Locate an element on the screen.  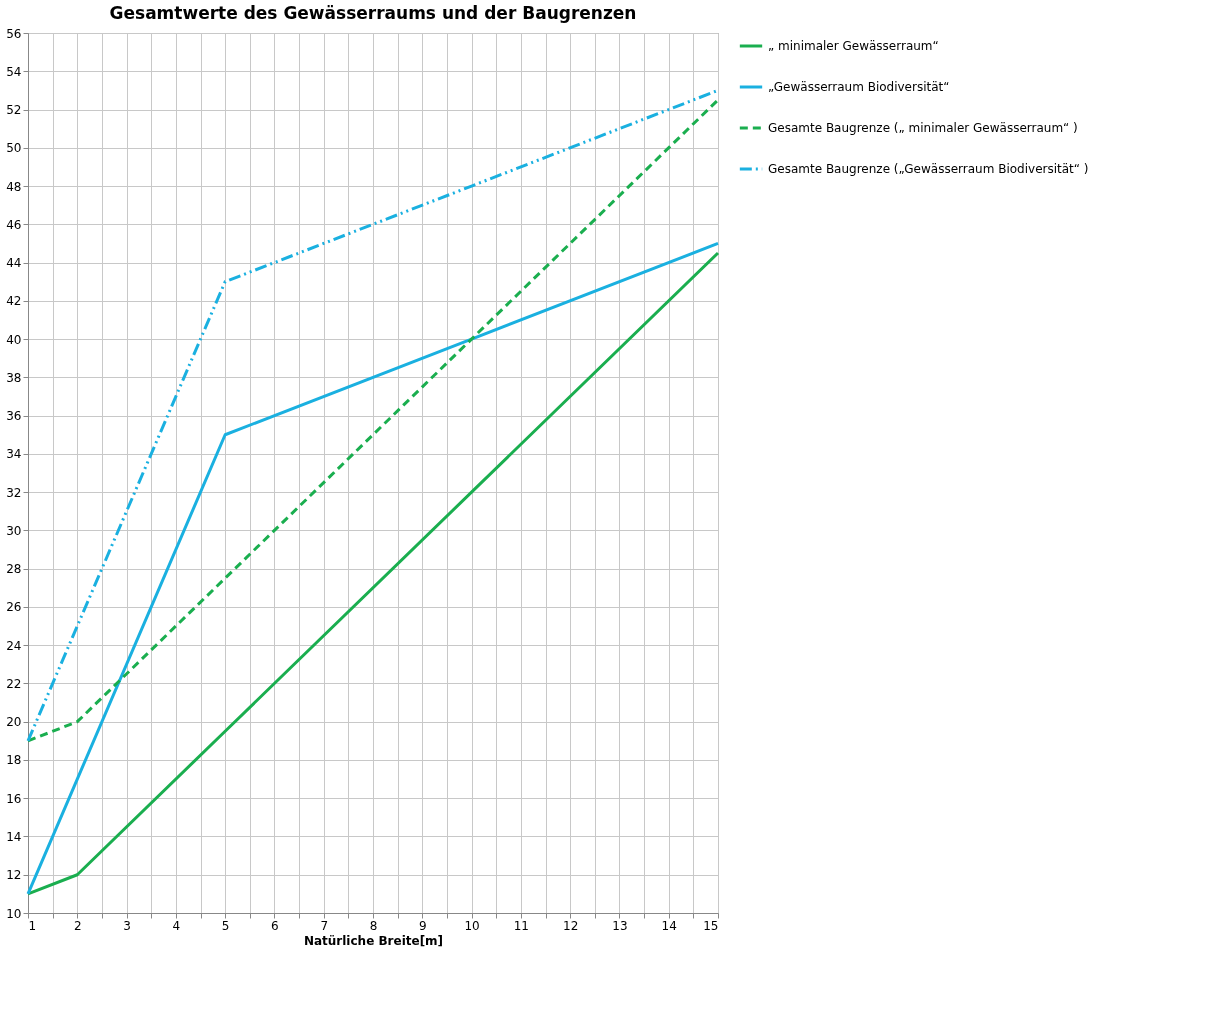
y-tick-label: 18 is located at coordinates (14, 760).